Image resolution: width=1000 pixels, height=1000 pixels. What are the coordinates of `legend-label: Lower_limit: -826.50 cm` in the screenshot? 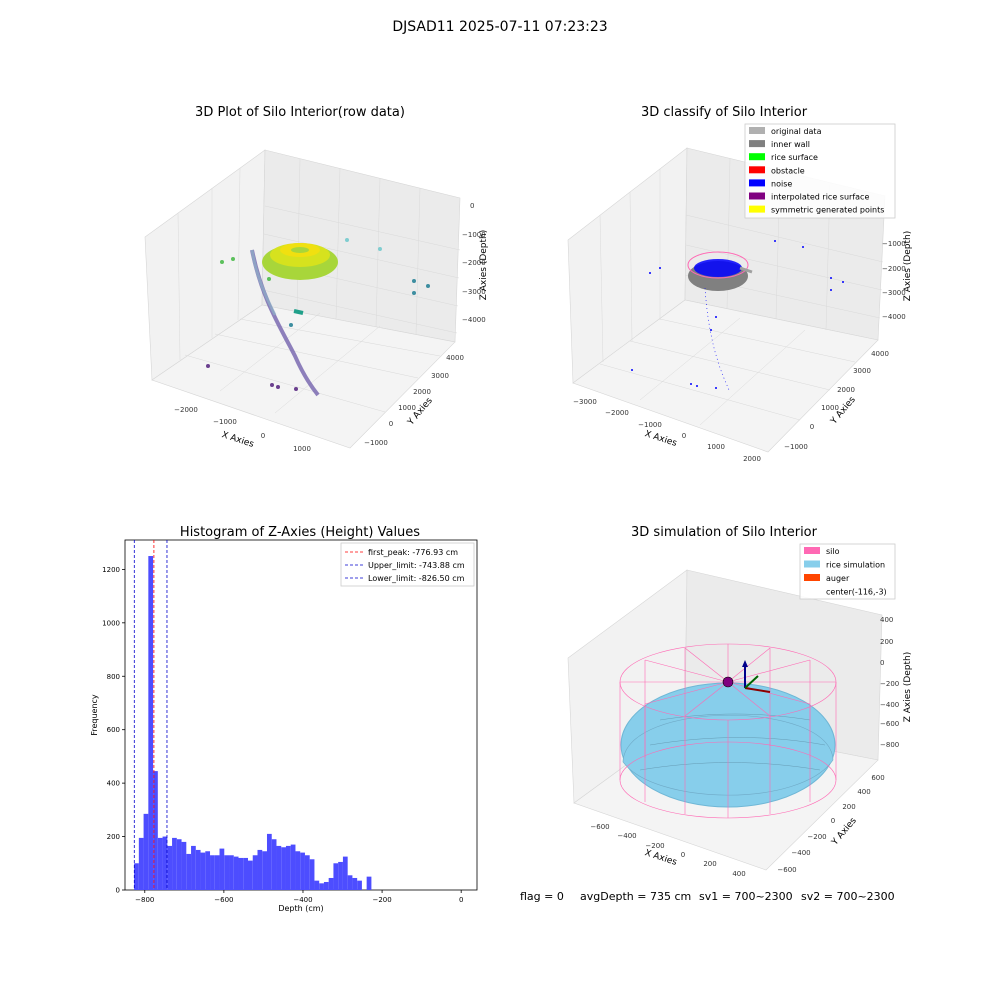 It's located at (416, 578).